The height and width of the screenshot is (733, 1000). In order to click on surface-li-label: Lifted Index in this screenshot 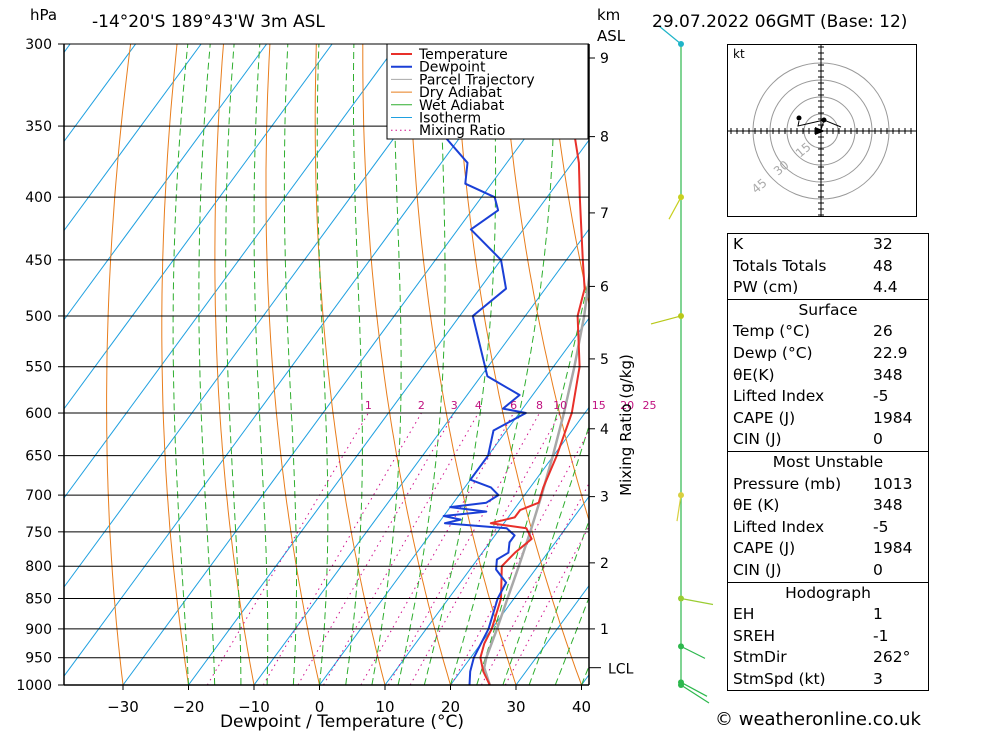, I will do `click(779, 396)`.